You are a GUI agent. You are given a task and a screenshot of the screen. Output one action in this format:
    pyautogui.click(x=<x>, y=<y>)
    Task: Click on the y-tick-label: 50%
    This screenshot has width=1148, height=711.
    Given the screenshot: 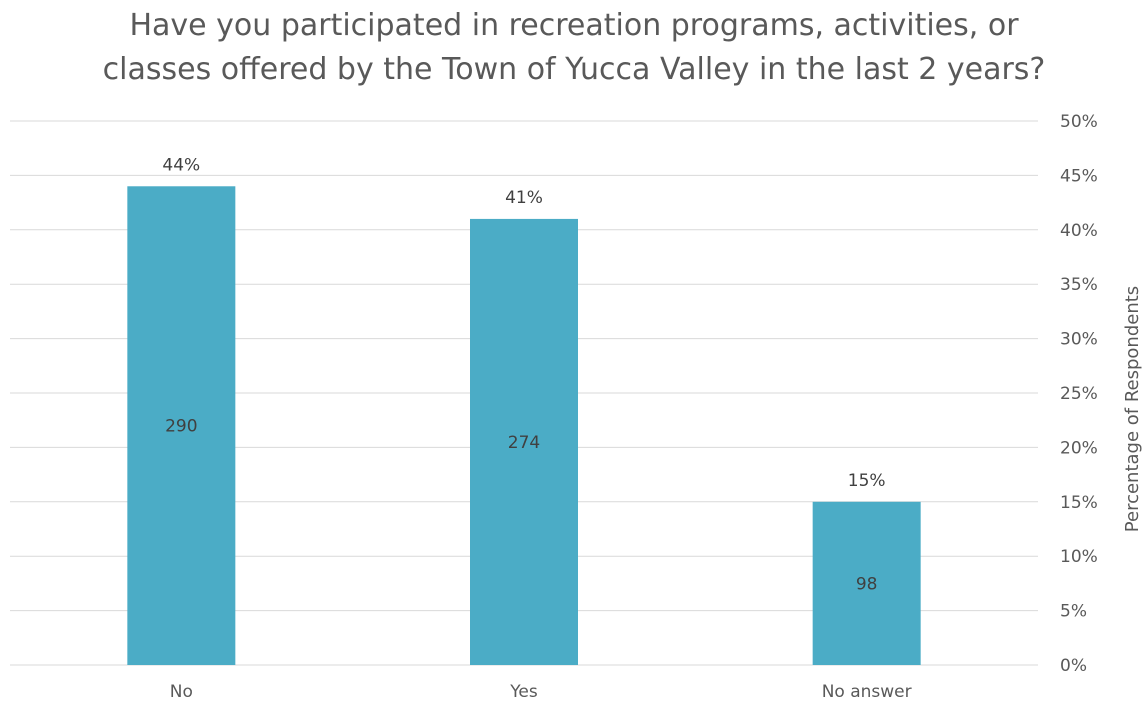 What is the action you would take?
    pyautogui.click(x=1079, y=122)
    